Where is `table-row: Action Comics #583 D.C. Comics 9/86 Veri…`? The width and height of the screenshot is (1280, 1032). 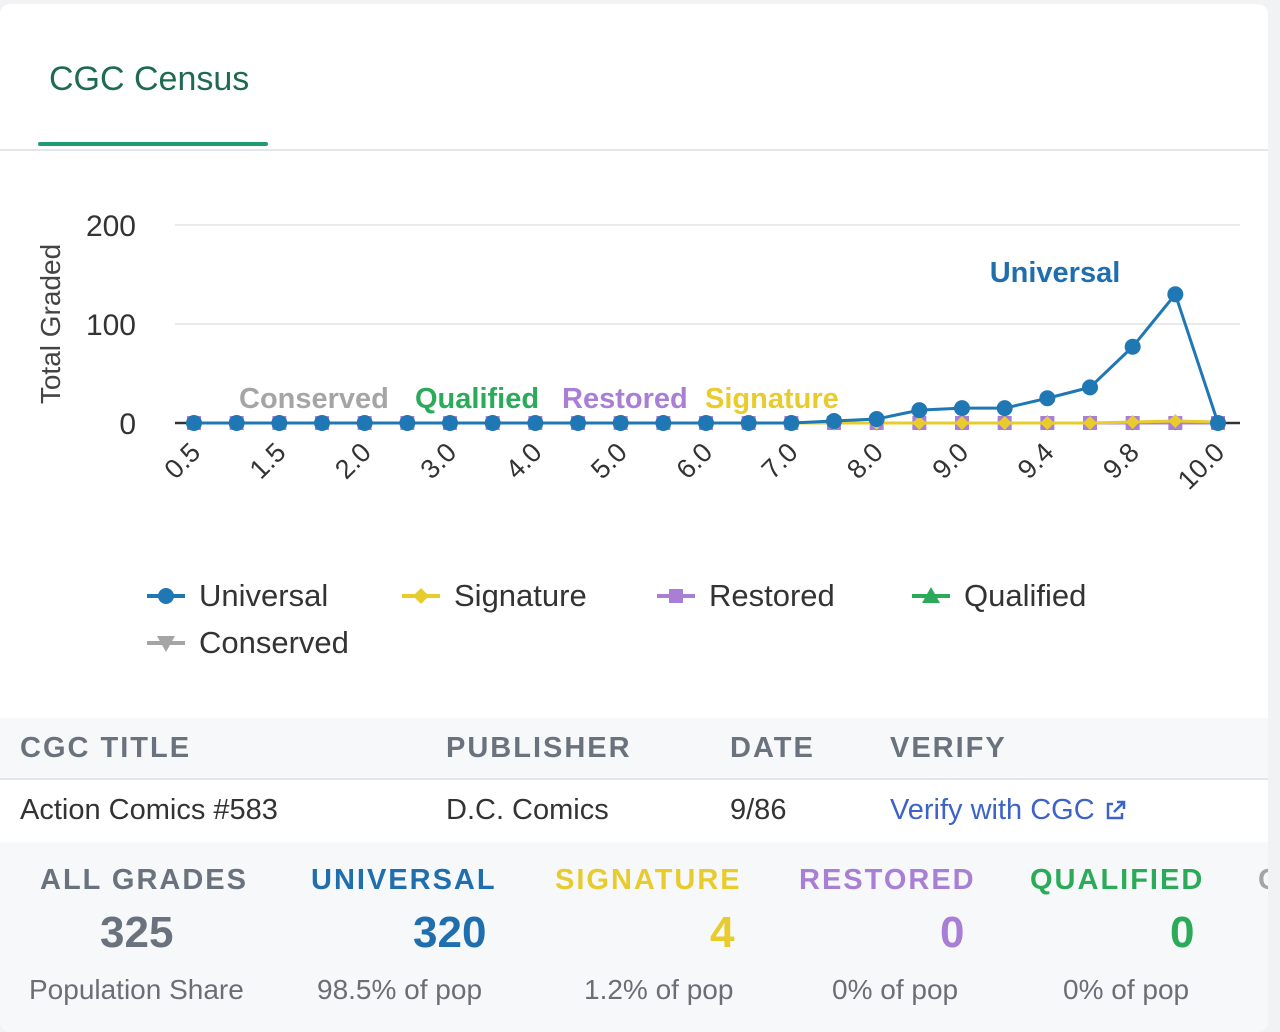 table-row: Action Comics #583 D.C. Comics 9/86 Veri… is located at coordinates (634, 812).